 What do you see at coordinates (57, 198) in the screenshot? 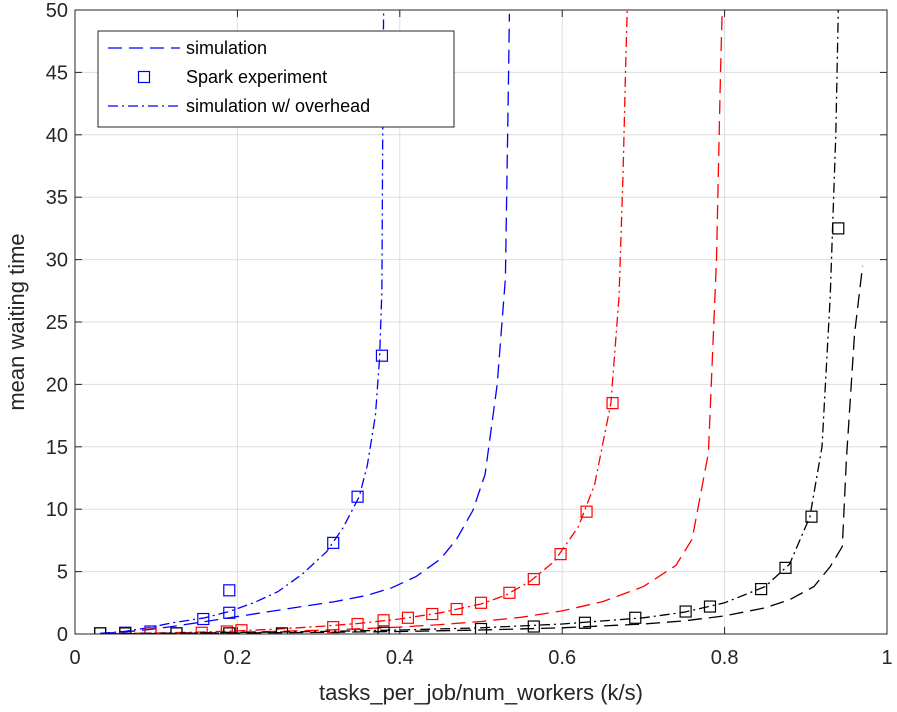
I see `y-tick-label: 35` at bounding box center [57, 198].